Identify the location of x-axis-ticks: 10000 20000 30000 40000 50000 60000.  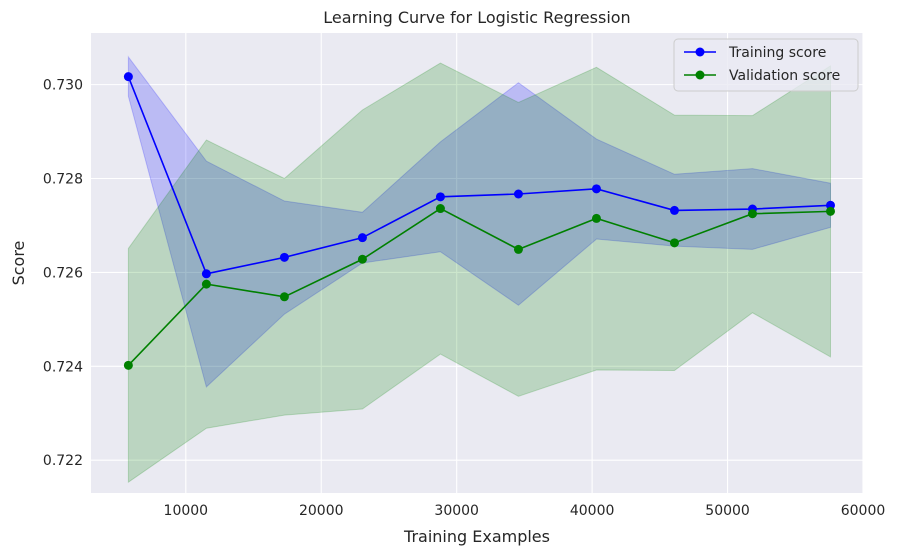
(525, 511).